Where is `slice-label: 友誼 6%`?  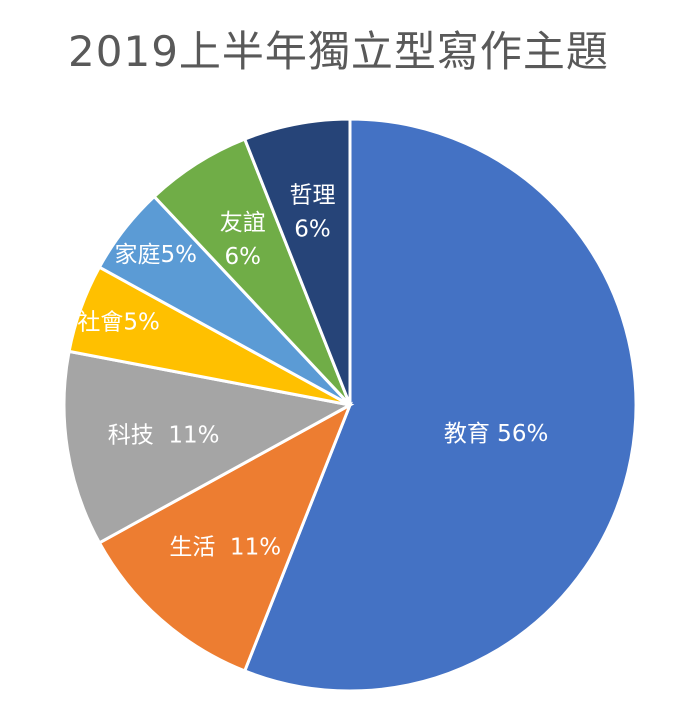 slice-label: 友誼 6% is located at coordinates (243, 240).